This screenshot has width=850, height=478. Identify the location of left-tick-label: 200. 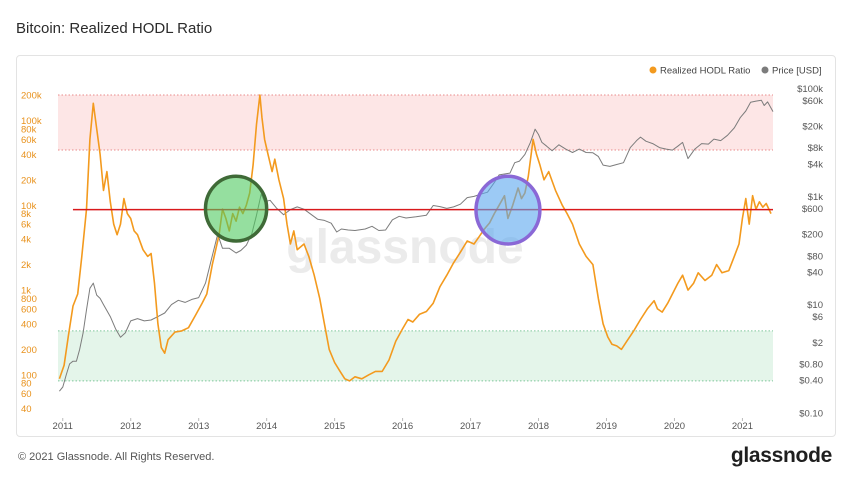
(29, 350).